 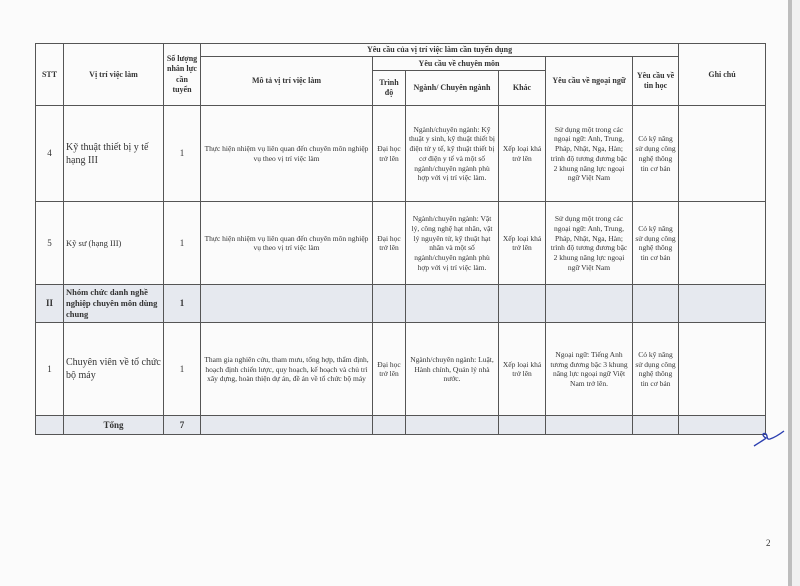 What do you see at coordinates (452, 88) in the screenshot?
I see `header-major: Ngành/ Chuyên ngành` at bounding box center [452, 88].